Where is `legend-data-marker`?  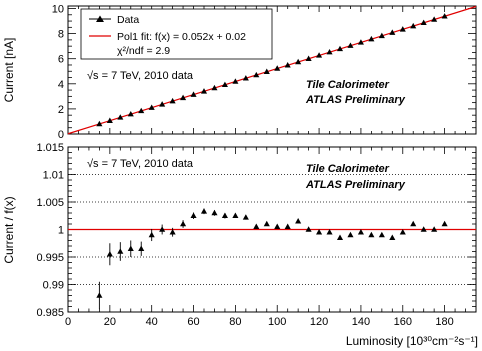 legend-data-marker is located at coordinates (100, 18).